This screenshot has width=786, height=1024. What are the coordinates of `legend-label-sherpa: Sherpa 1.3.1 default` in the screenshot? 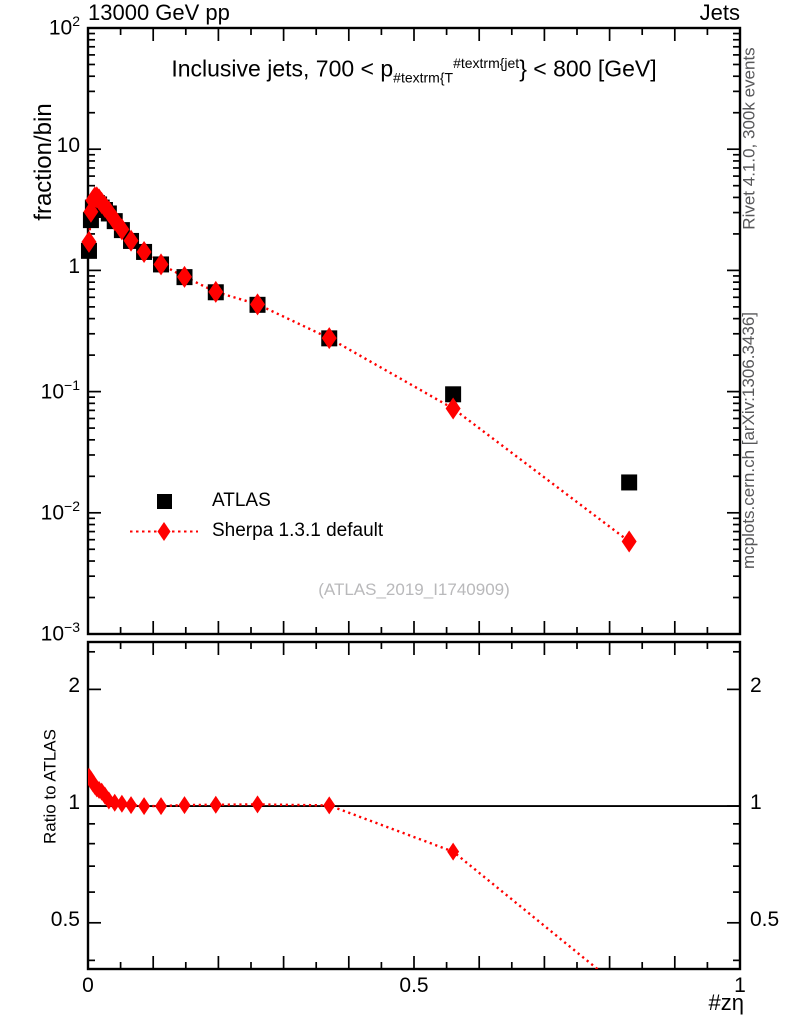 It's located at (298, 530).